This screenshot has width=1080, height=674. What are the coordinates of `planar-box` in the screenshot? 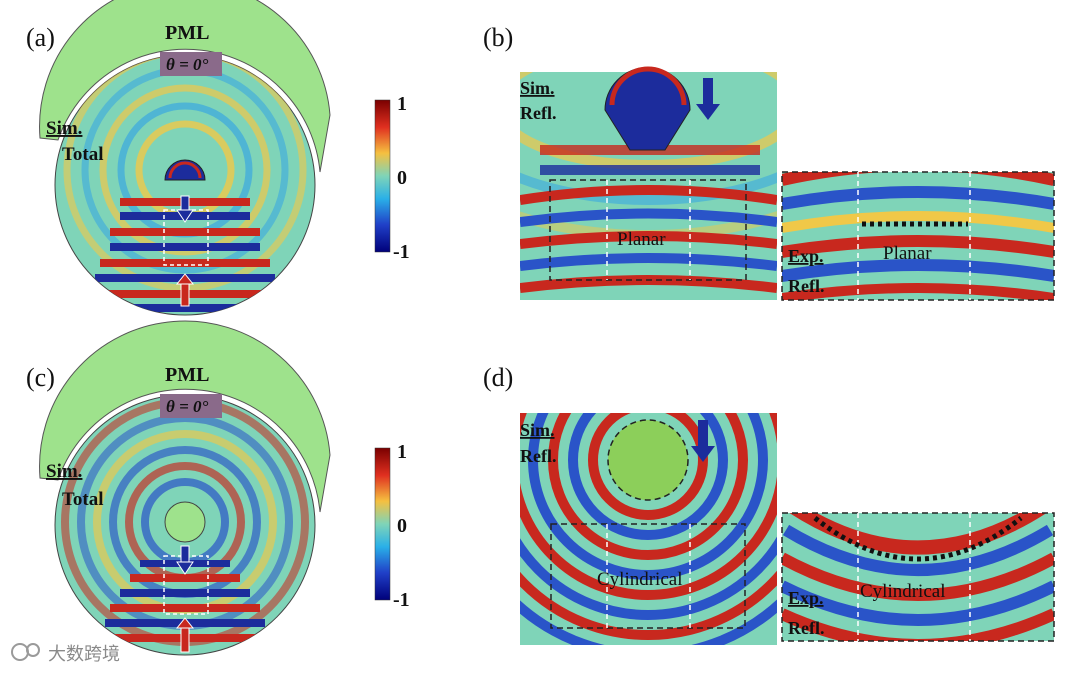 It's located at (648, 230).